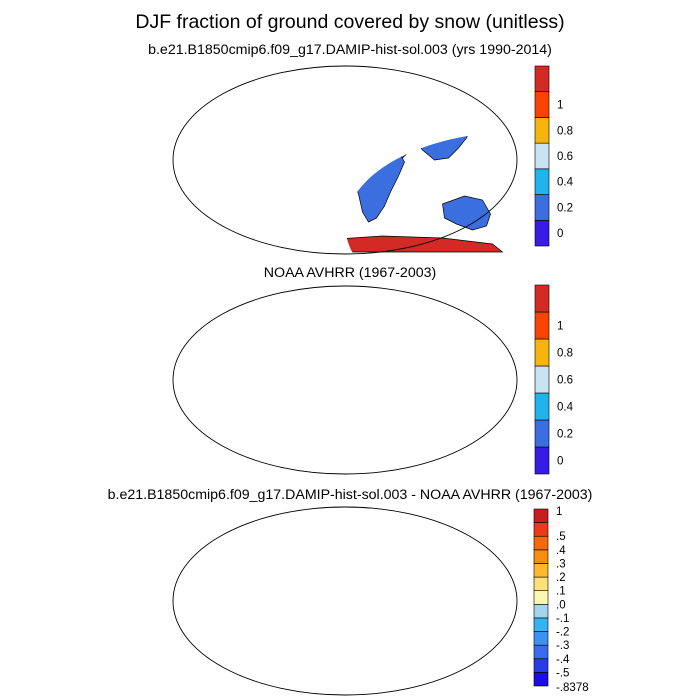 The height and width of the screenshot is (700, 700). What do you see at coordinates (561, 578) in the screenshot?
I see `colorbar-label: .2` at bounding box center [561, 578].